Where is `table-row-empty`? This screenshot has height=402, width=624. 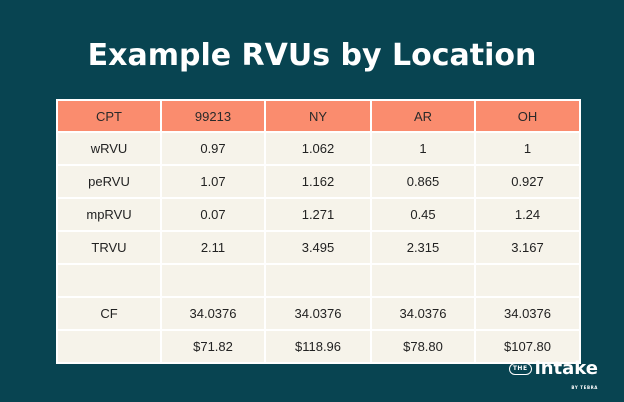
table-row-empty is located at coordinates (318, 280).